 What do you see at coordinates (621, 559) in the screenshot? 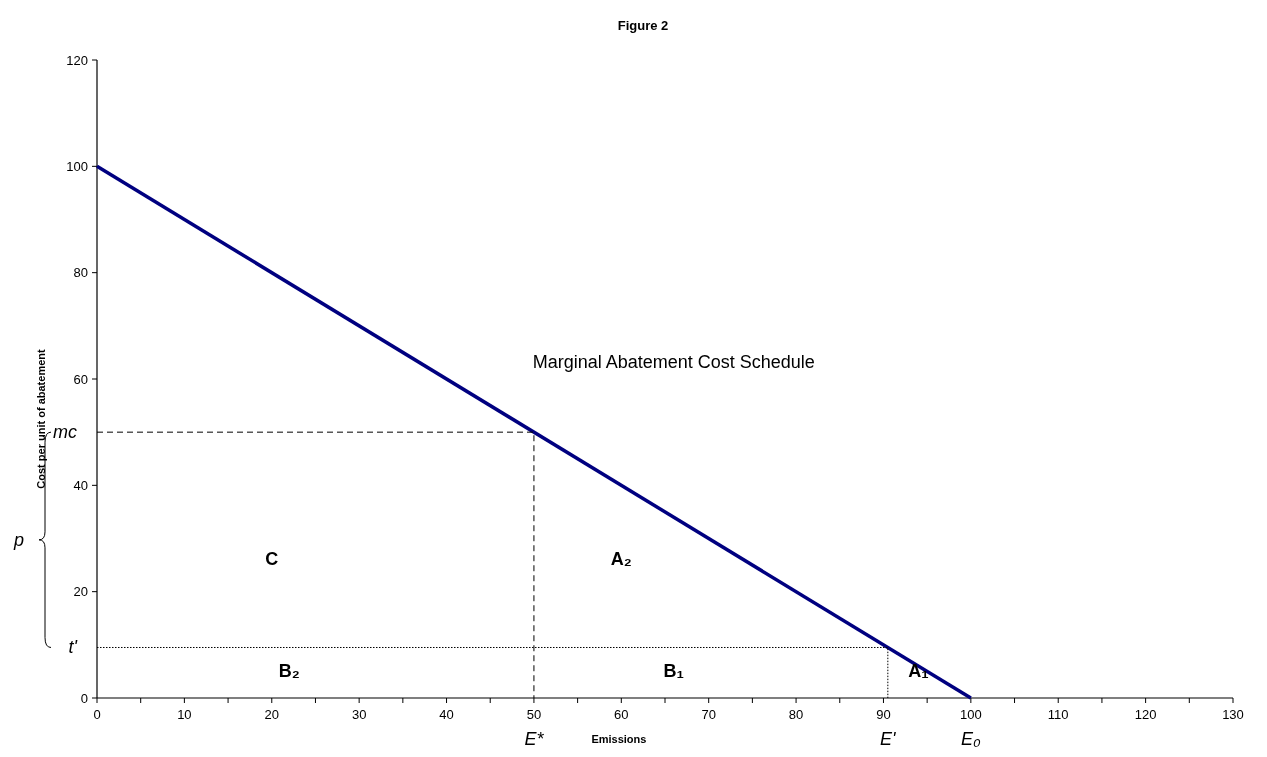
I see `annotation: A₂` at bounding box center [621, 559].